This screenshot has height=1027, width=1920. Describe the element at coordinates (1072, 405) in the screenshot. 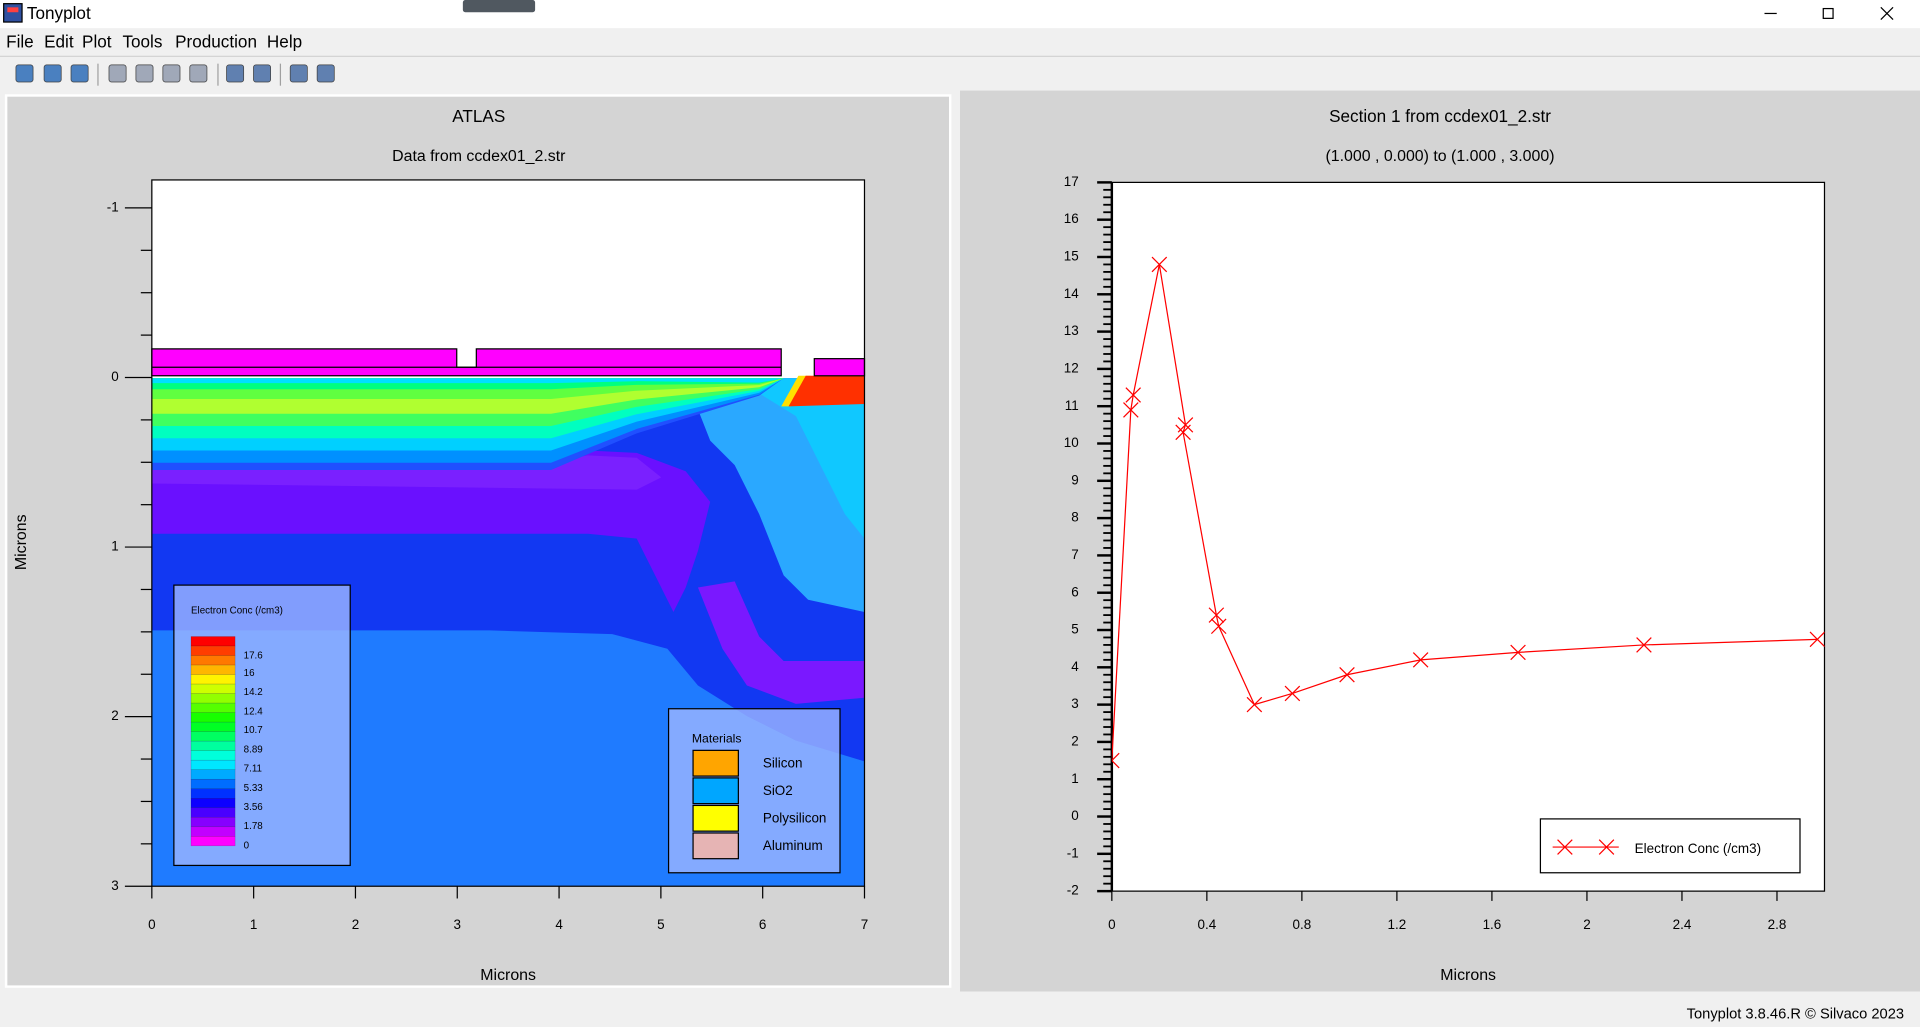

I see `y-tick-label: 11` at that location.